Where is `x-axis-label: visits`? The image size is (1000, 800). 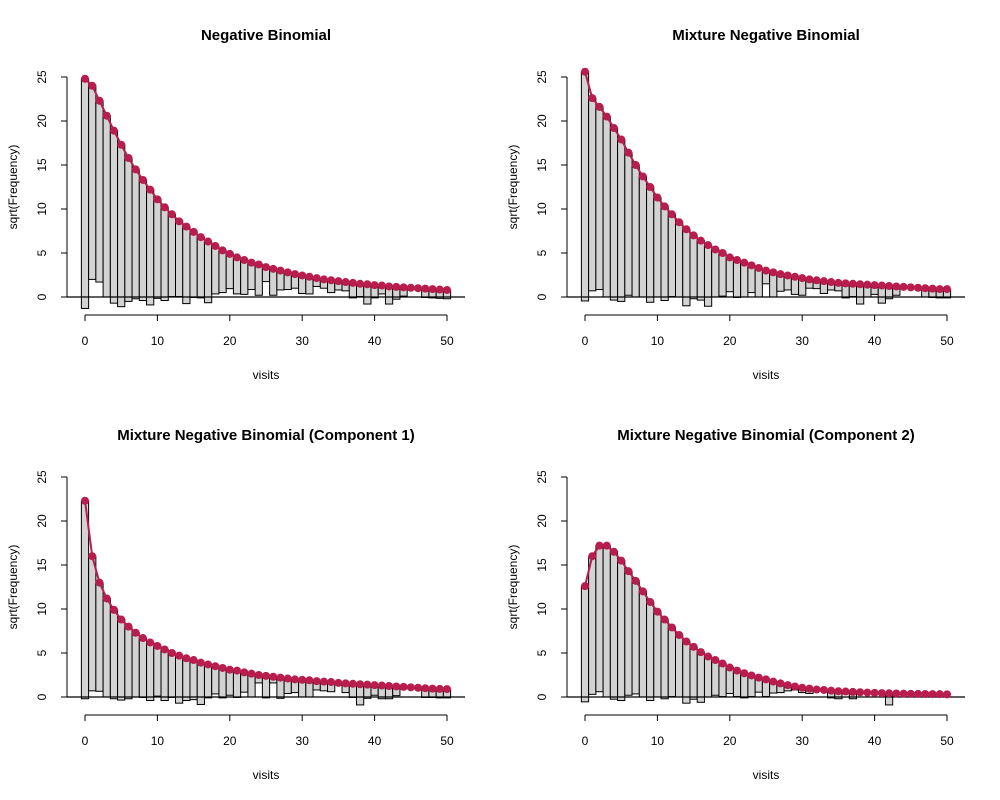 x-axis-label: visits is located at coordinates (266, 775).